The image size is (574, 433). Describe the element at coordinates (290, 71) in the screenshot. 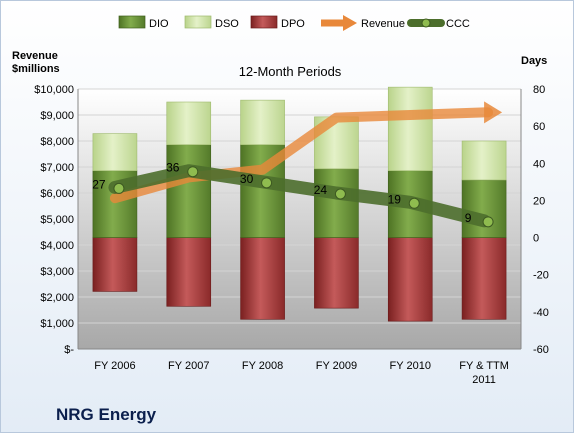

I see `chart-title: 12-Month Periods` at that location.